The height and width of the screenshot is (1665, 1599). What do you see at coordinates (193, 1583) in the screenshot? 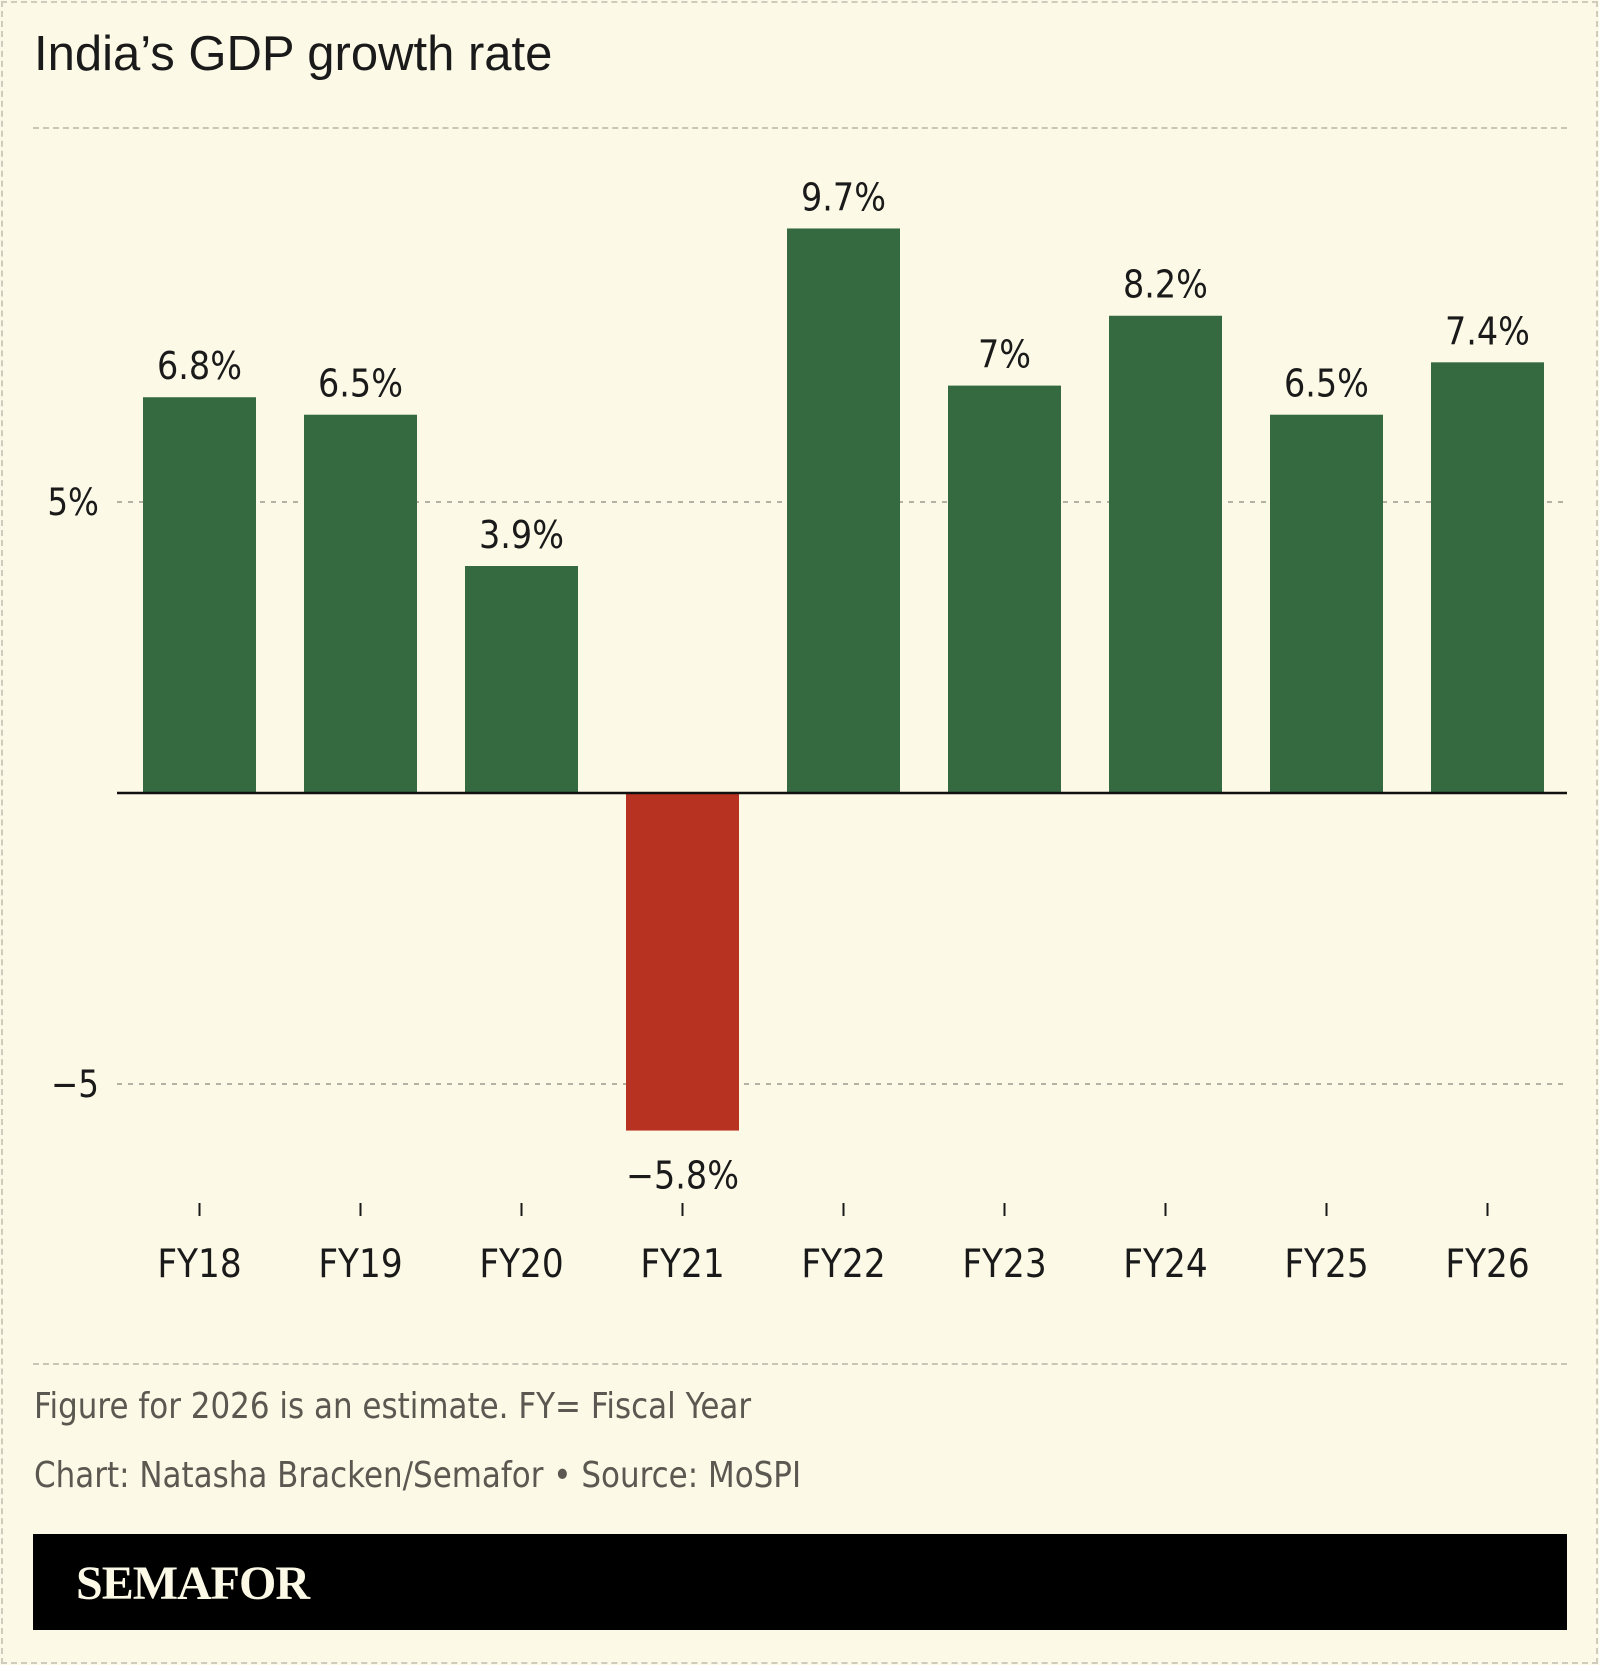
I see `semafor-logo: SEMAFOR` at bounding box center [193, 1583].